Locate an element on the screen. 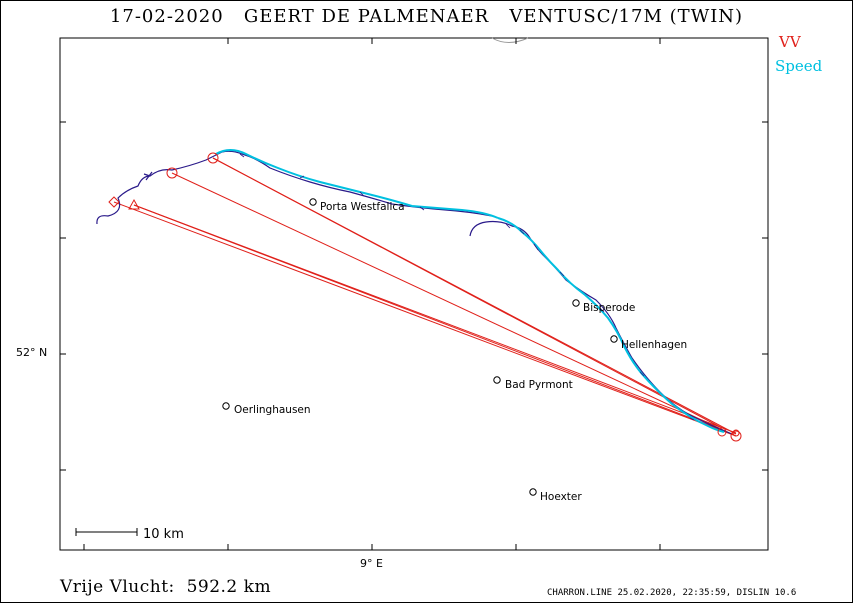 The height and width of the screenshot is (603, 853). place-marker-hoexter is located at coordinates (533, 492).